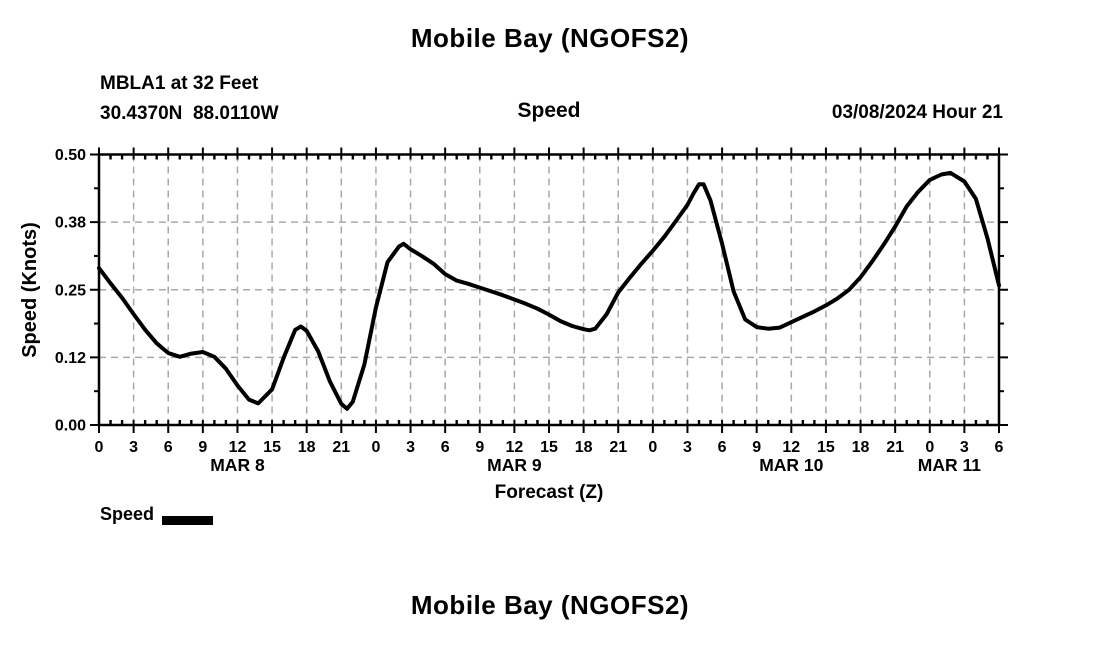 Image resolution: width=1100 pixels, height=650 pixels. What do you see at coordinates (237, 465) in the screenshot?
I see `x-day-label: MAR 8` at bounding box center [237, 465].